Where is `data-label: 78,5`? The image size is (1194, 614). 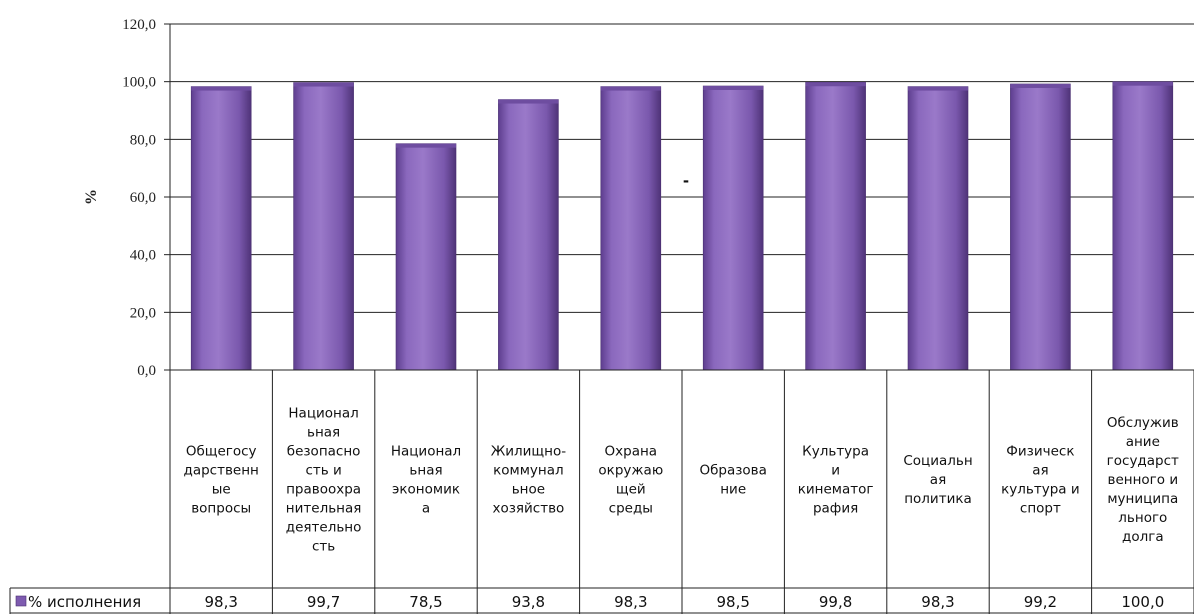
data-label: 78,5 is located at coordinates (425, 602).